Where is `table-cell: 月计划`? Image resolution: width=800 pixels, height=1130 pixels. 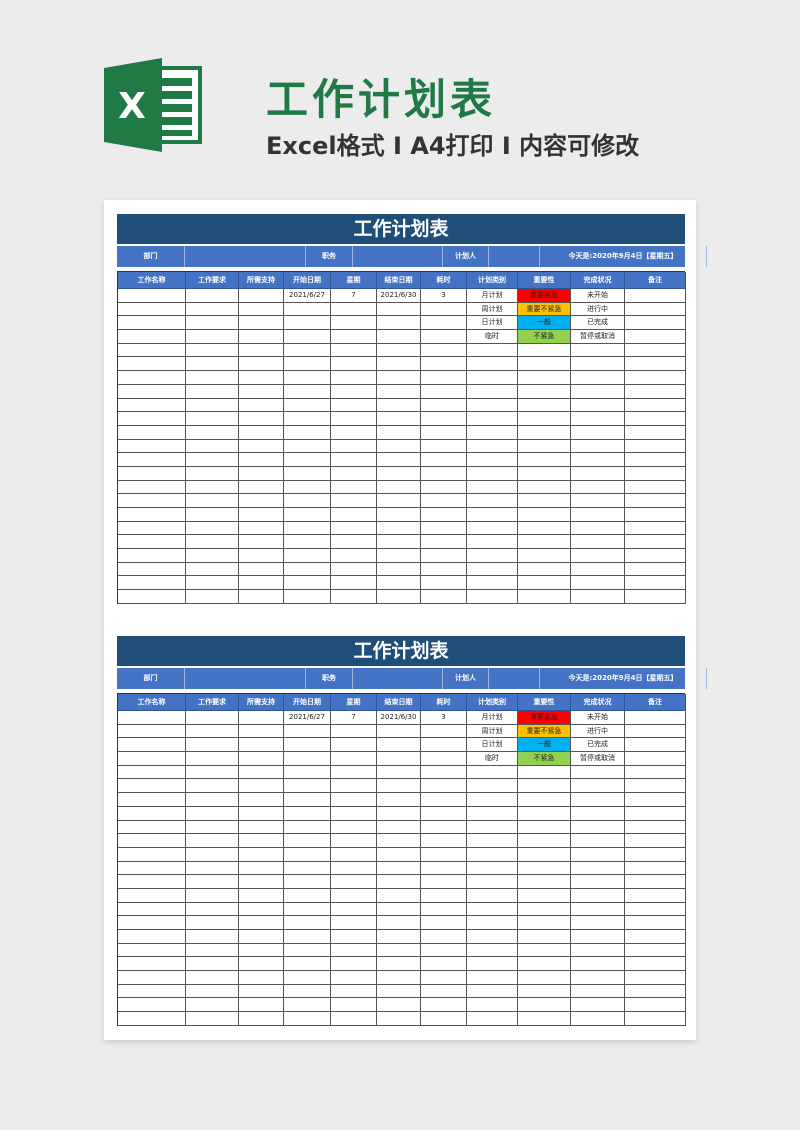
table-cell: 月计划 is located at coordinates (492, 296).